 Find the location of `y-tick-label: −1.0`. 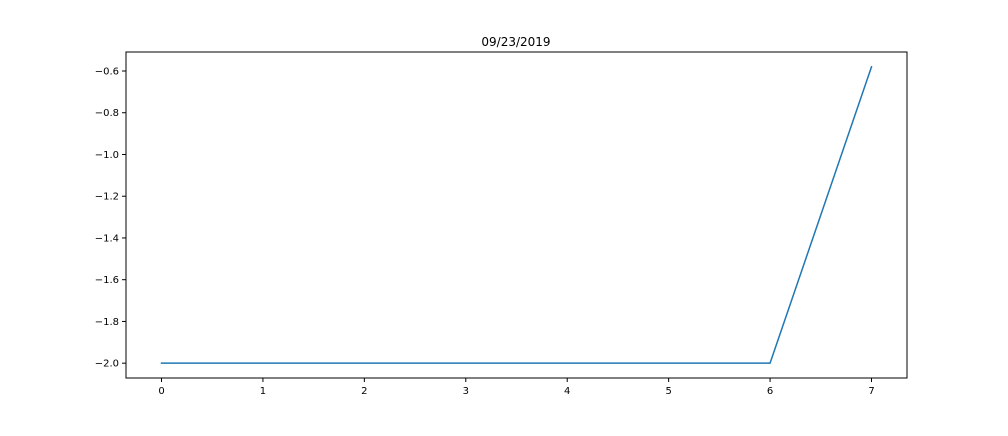

y-tick-label: −1.0 is located at coordinates (107, 155).